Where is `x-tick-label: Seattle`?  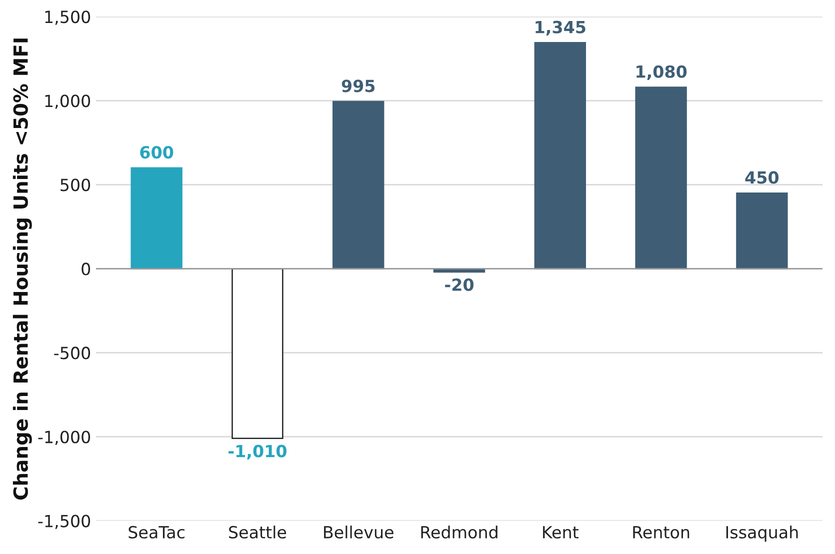 x-tick-label: Seattle is located at coordinates (257, 532).